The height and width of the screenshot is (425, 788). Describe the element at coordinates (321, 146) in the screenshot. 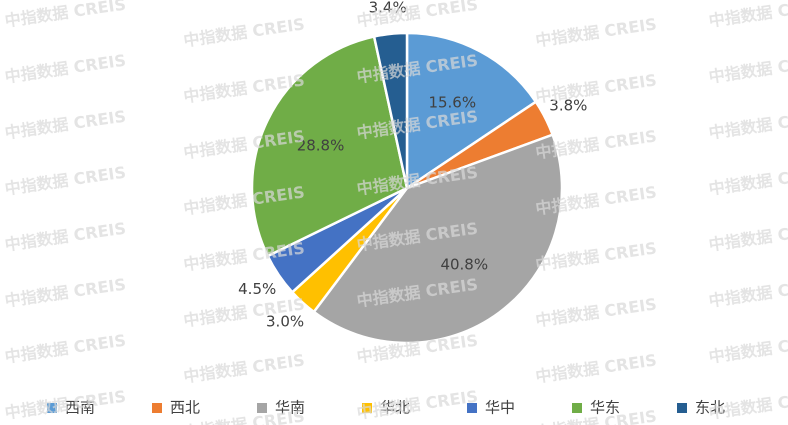

I see `data-label: 28.8%` at that location.